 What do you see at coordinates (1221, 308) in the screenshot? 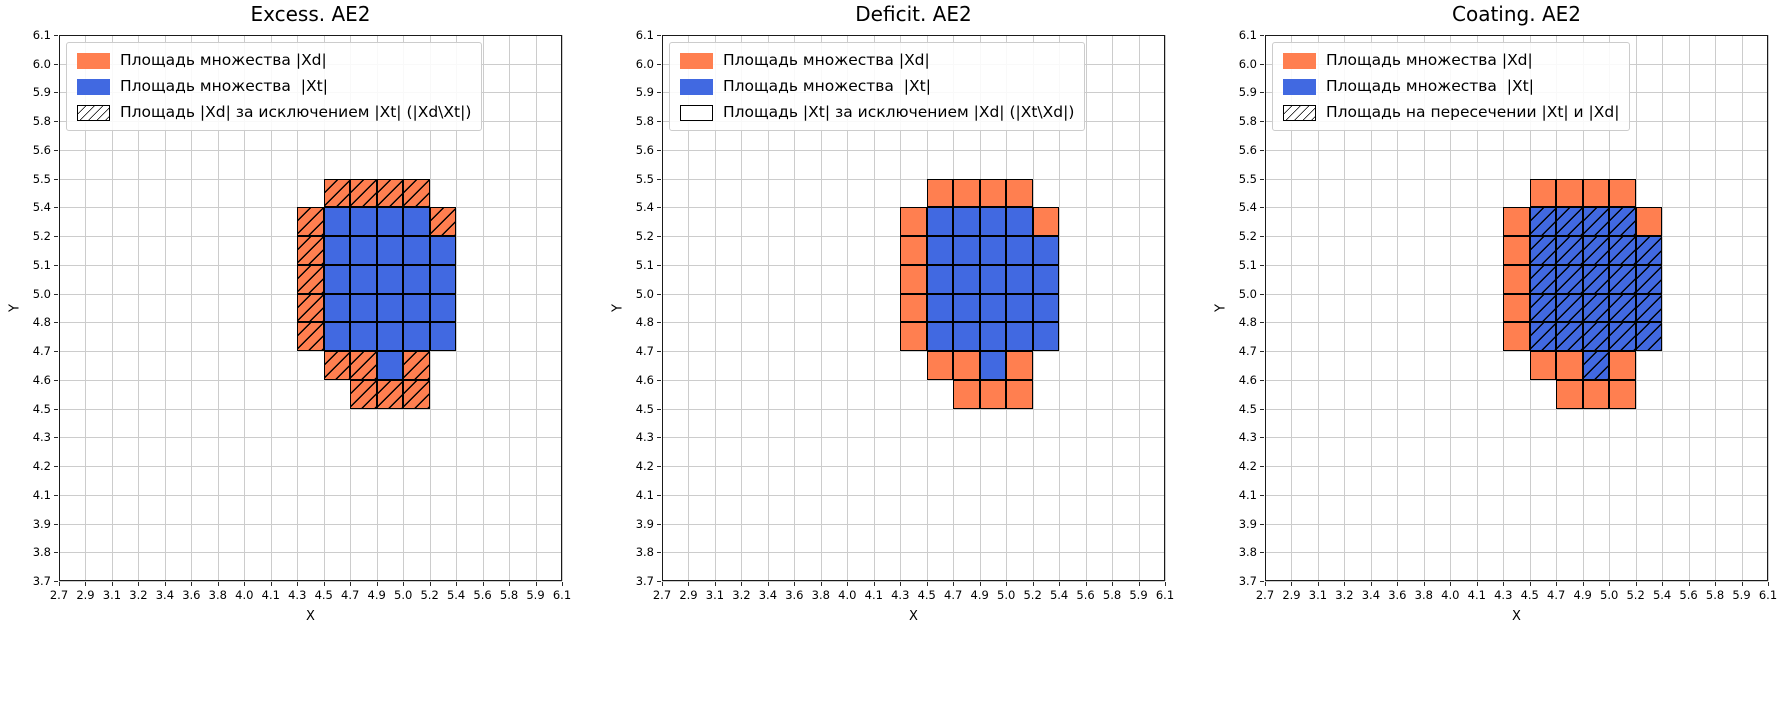
I see `y-axis-label: Y` at bounding box center [1221, 308].